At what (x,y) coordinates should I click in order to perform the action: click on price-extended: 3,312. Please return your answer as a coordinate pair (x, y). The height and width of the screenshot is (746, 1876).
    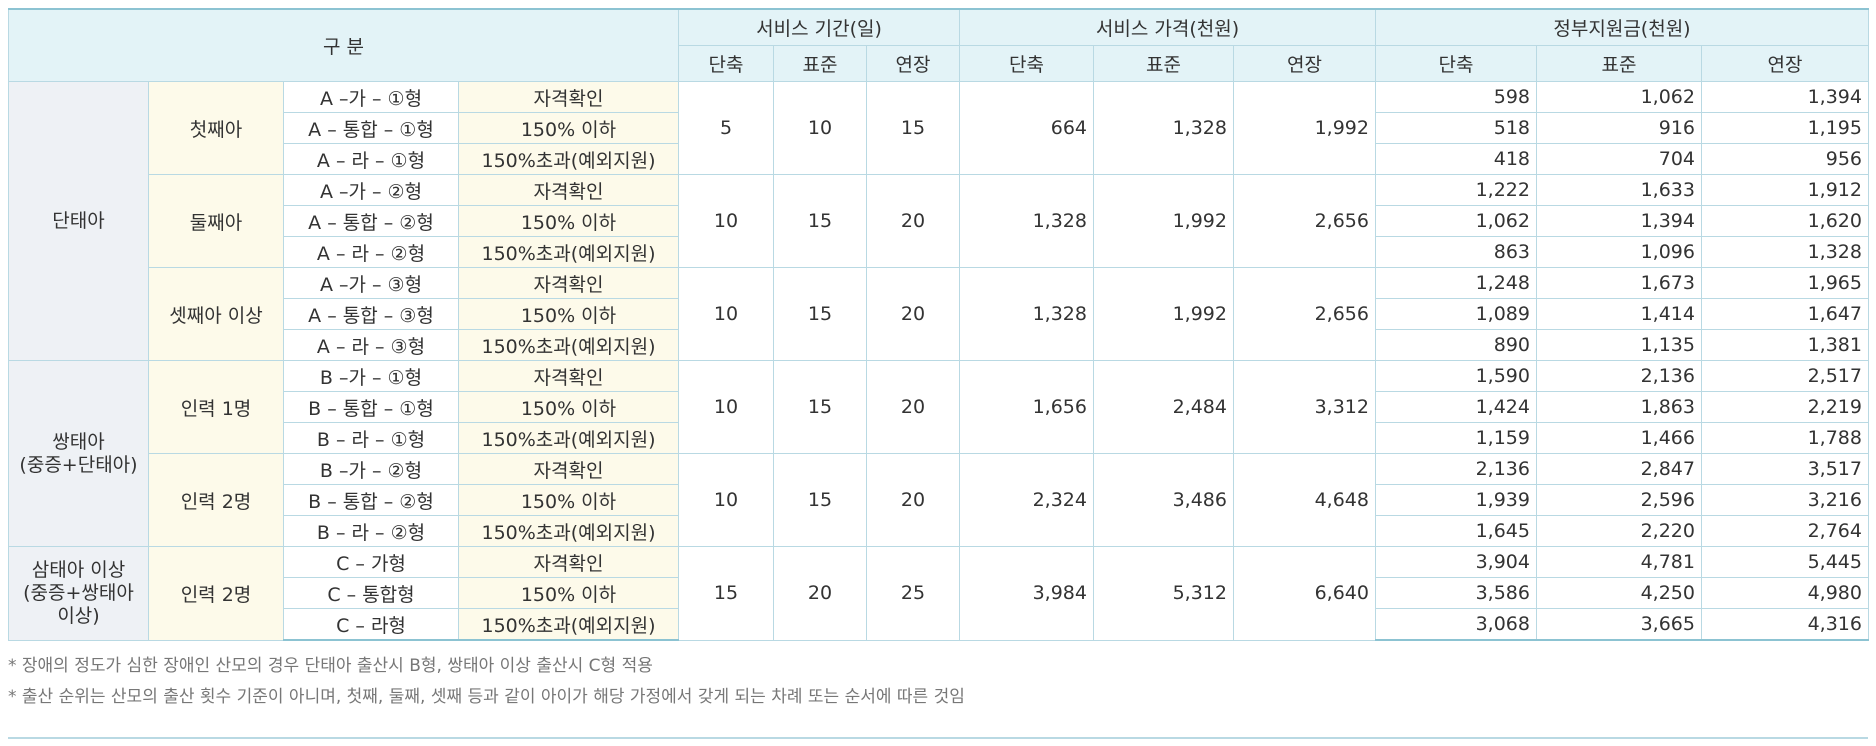
    Looking at the image, I should click on (1304, 407).